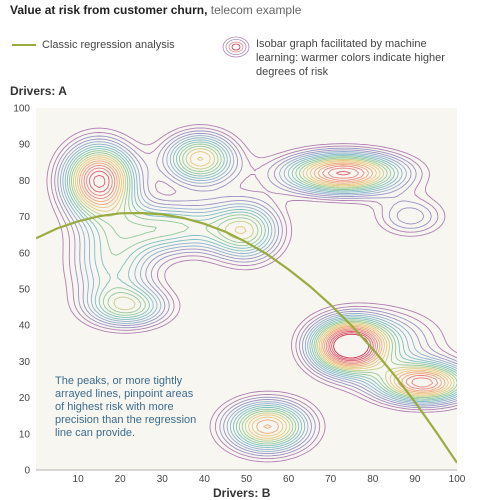  What do you see at coordinates (25, 217) in the screenshot?
I see `y-tick-label: 70` at bounding box center [25, 217].